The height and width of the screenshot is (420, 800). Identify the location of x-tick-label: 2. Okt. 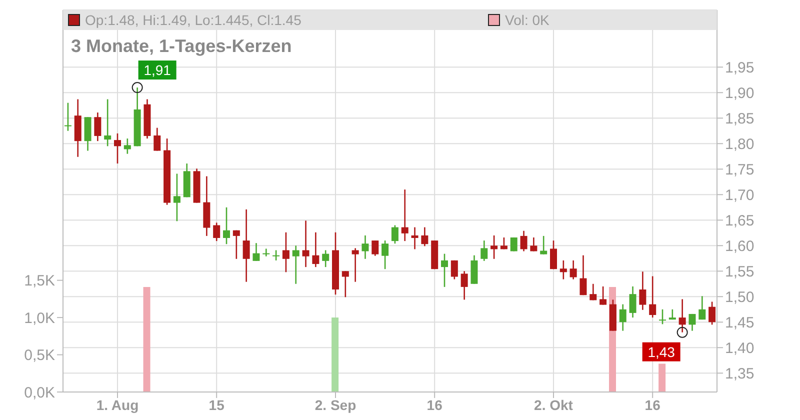
(554, 404).